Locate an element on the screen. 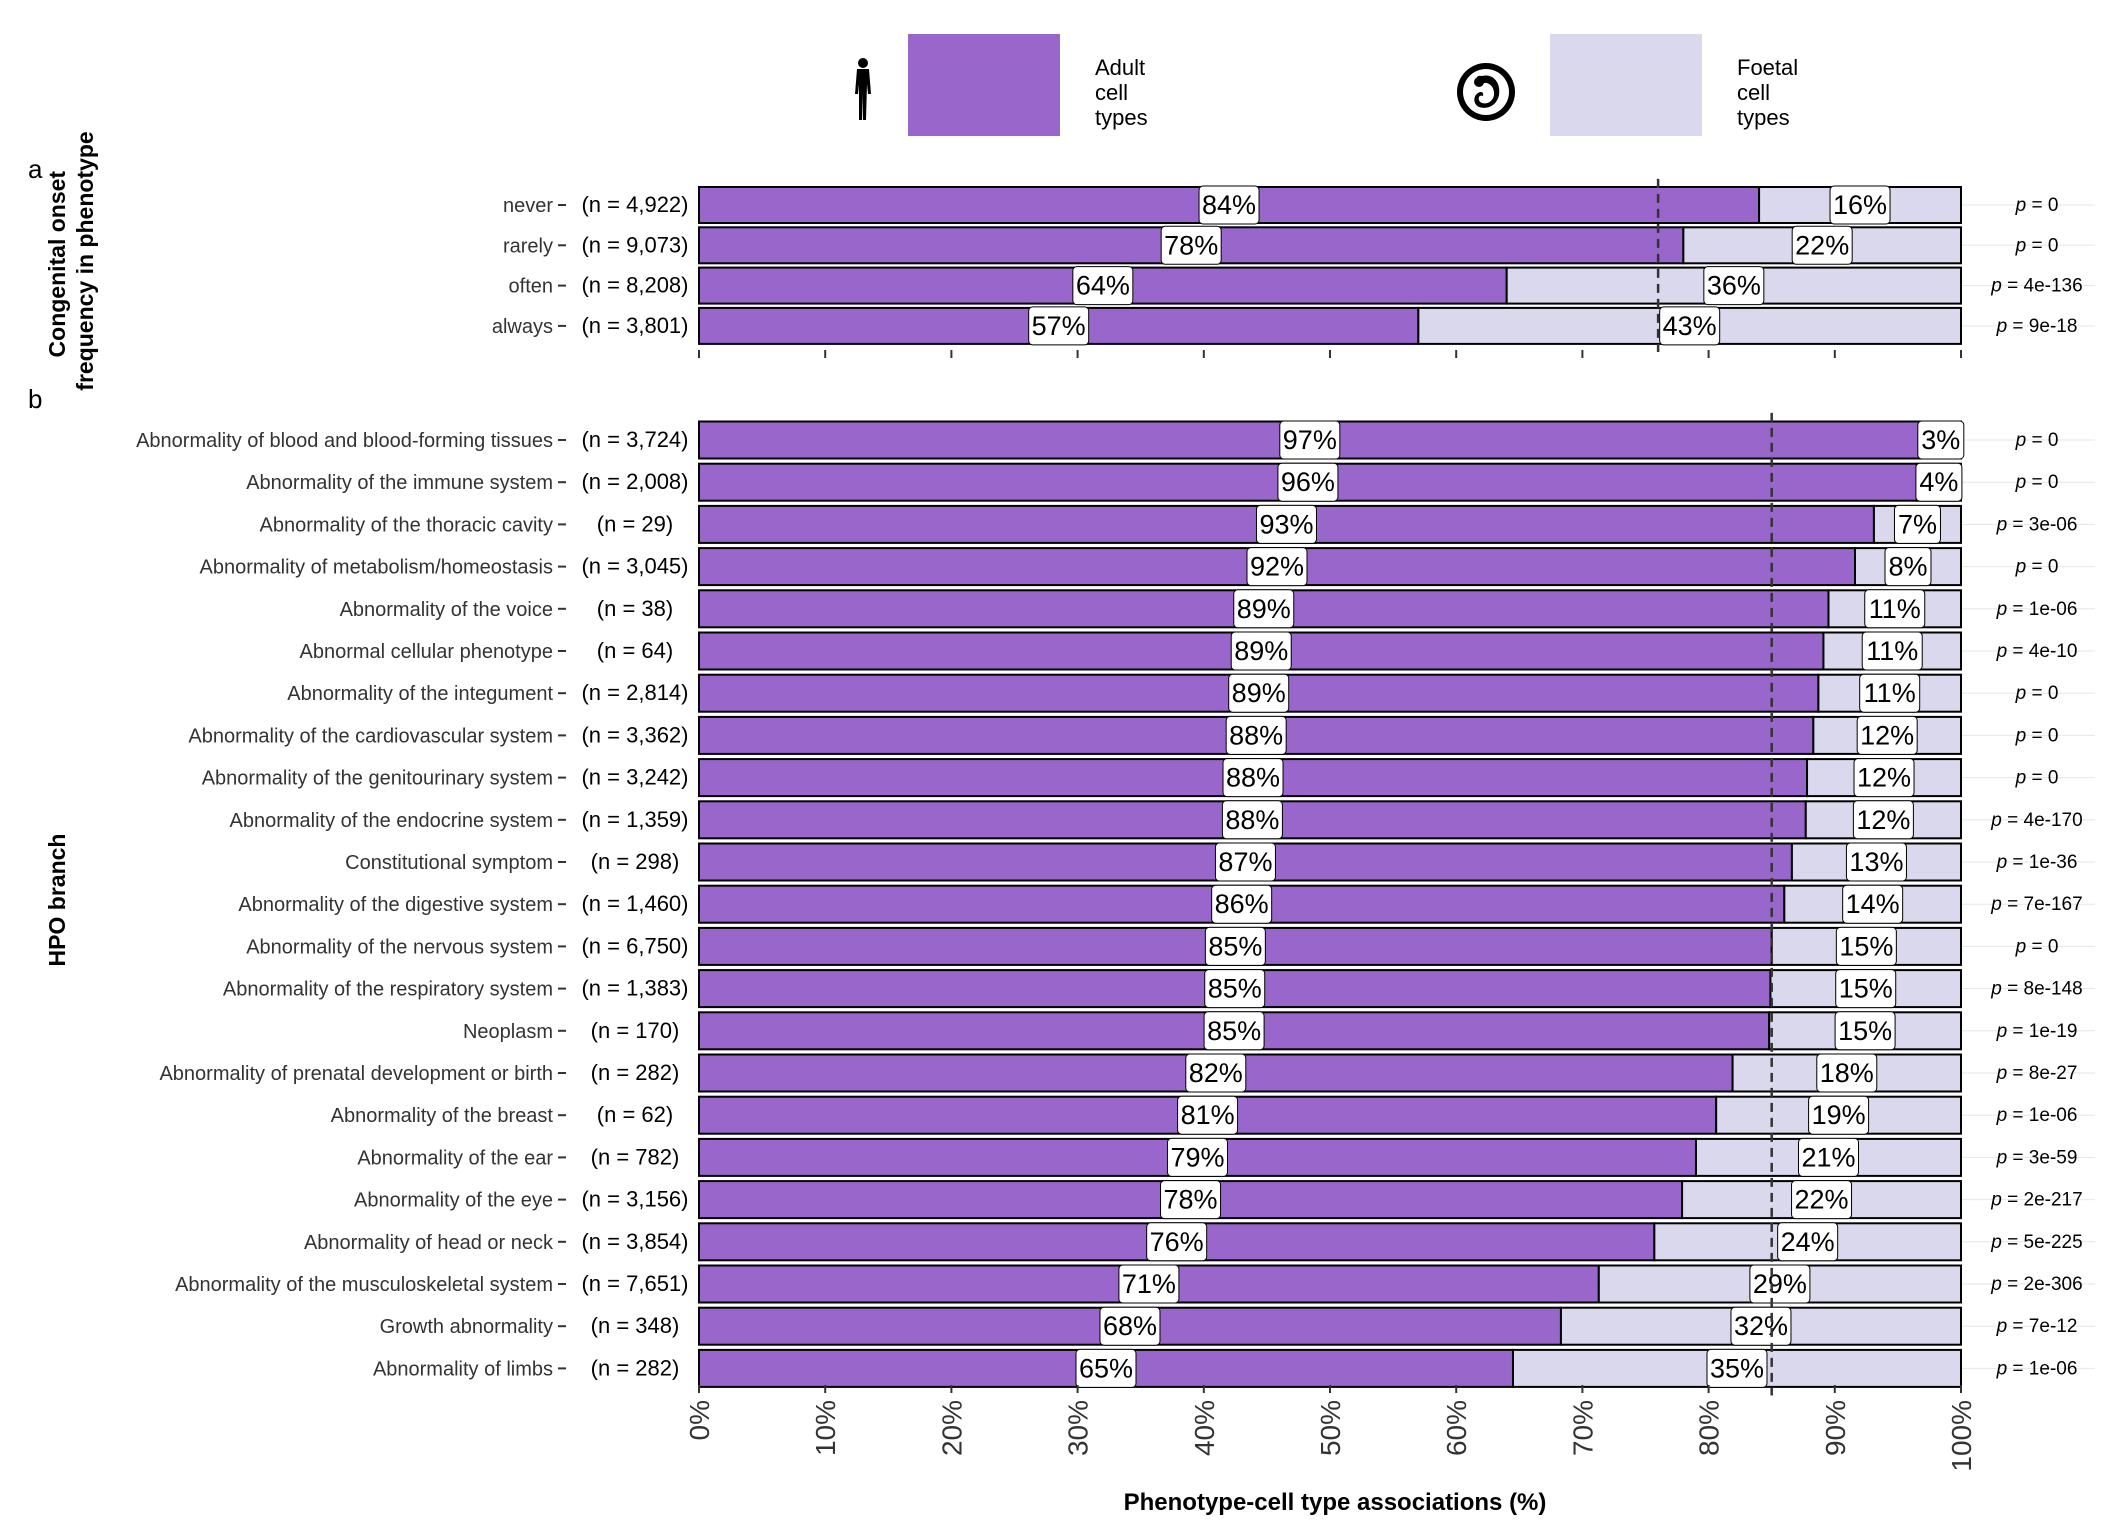 The height and width of the screenshot is (1536, 2112). x-tick-label: 10% is located at coordinates (825, 1428).